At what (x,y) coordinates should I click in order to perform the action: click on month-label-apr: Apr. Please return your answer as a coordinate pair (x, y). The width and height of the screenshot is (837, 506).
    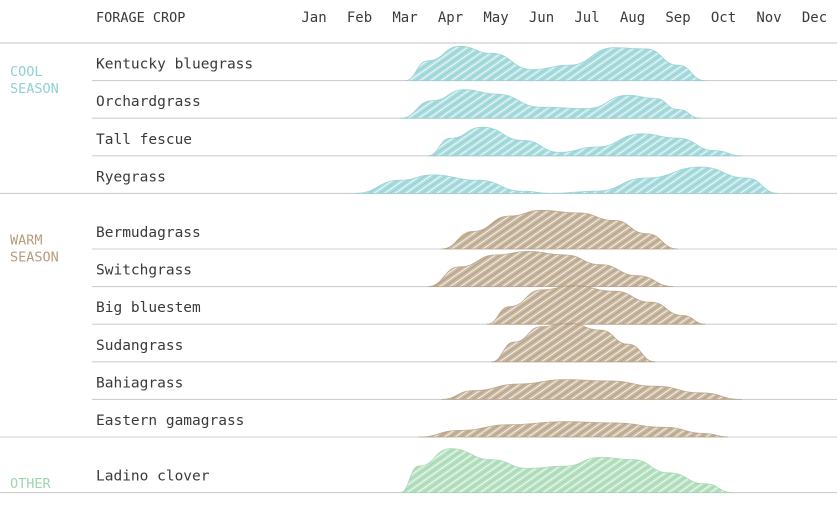
    Looking at the image, I should click on (450, 18).